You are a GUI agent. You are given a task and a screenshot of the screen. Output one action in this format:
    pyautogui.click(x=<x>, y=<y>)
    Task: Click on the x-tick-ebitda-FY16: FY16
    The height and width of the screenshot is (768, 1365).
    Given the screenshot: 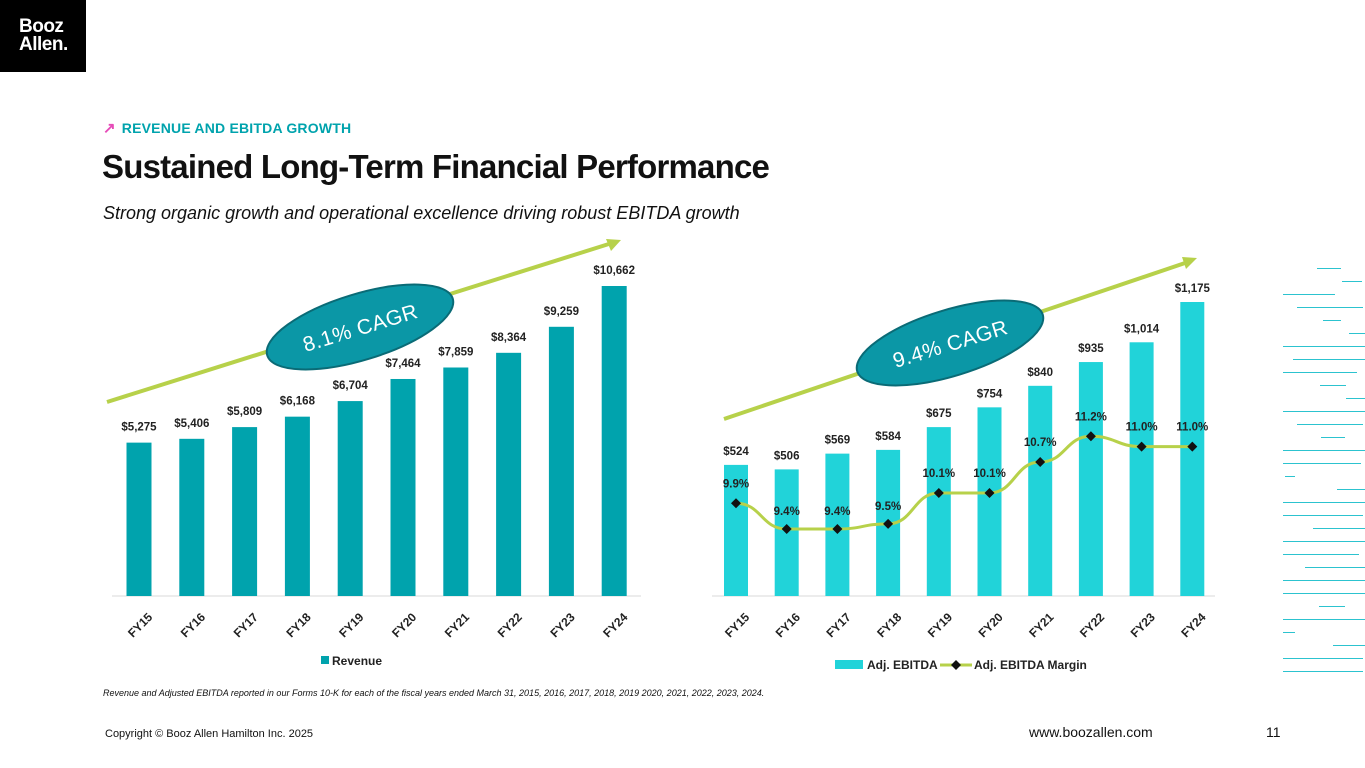 What is the action you would take?
    pyautogui.click(x=788, y=625)
    